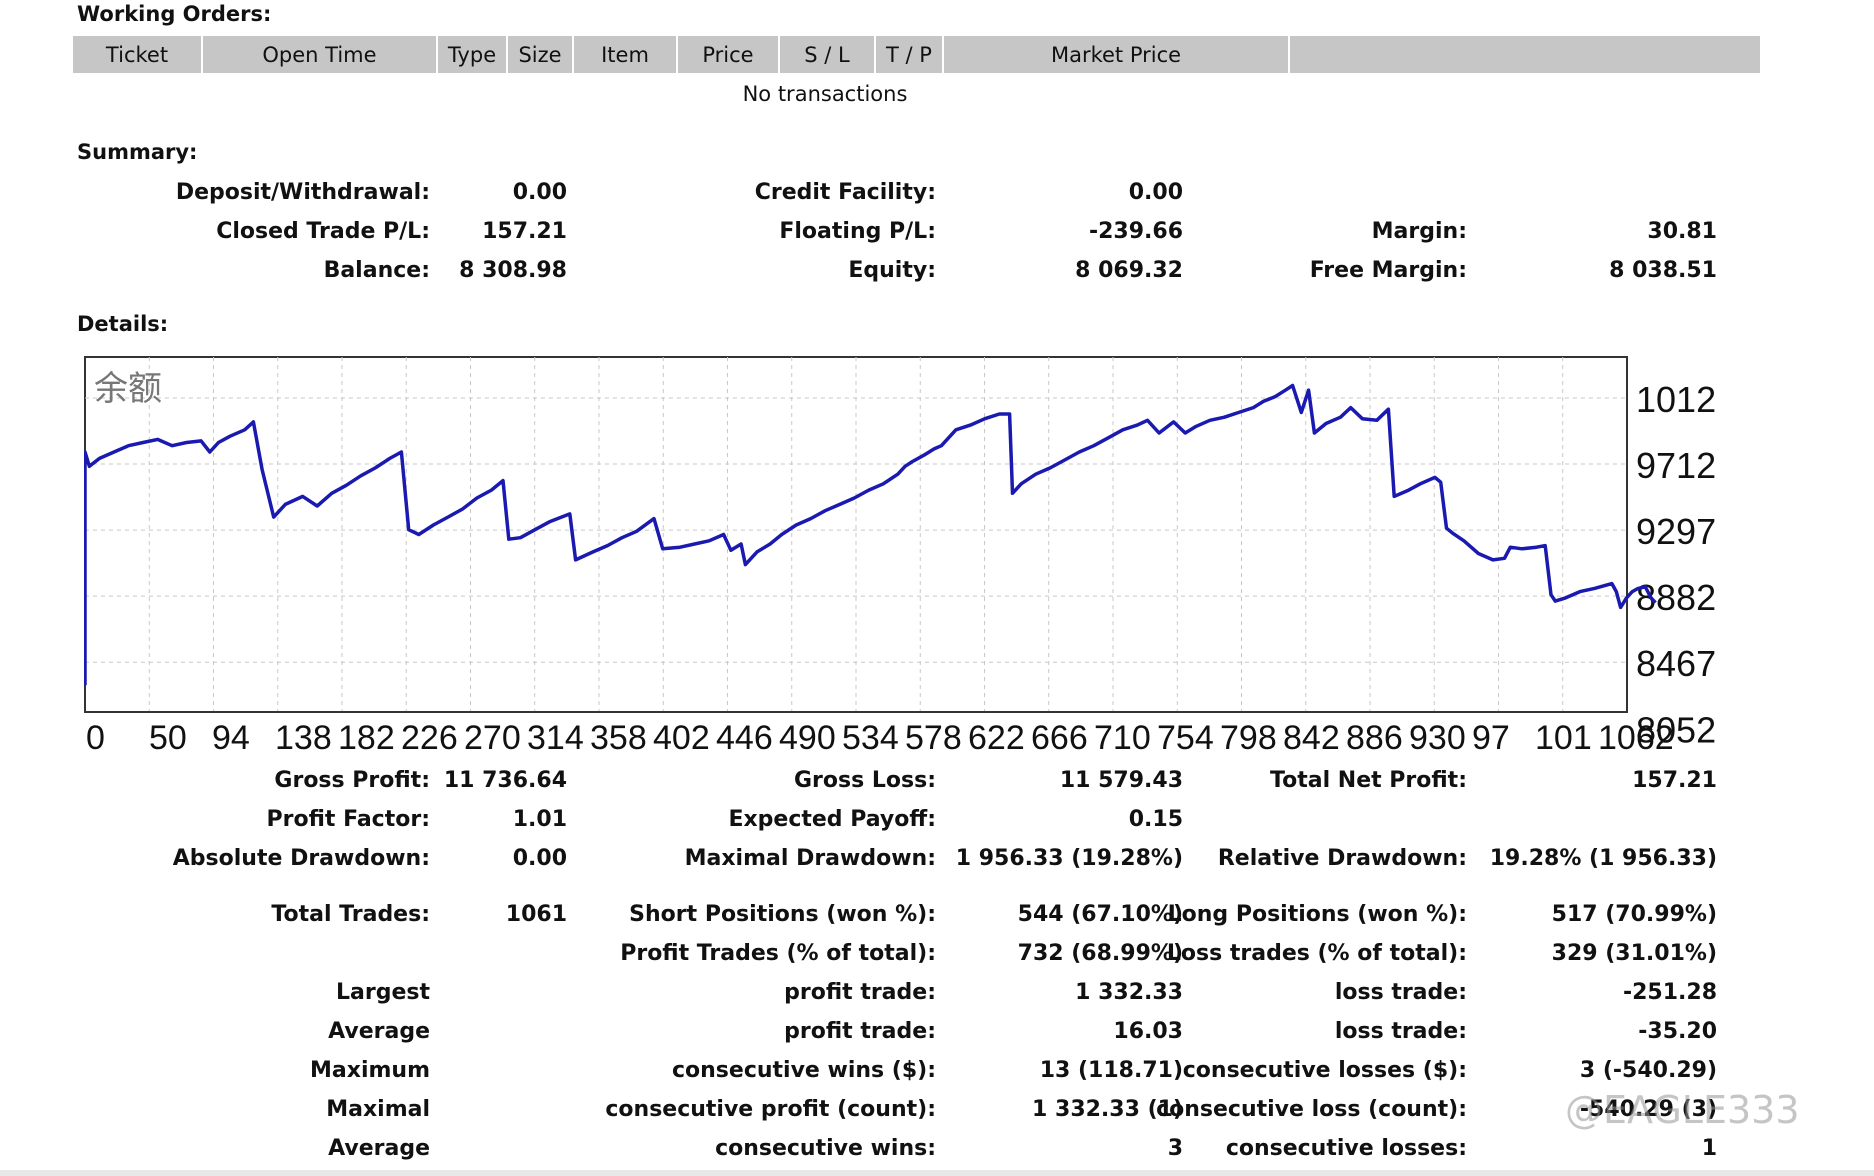  I want to click on relative-drawdown-label: Relative Drawdown:, so click(1342, 858).